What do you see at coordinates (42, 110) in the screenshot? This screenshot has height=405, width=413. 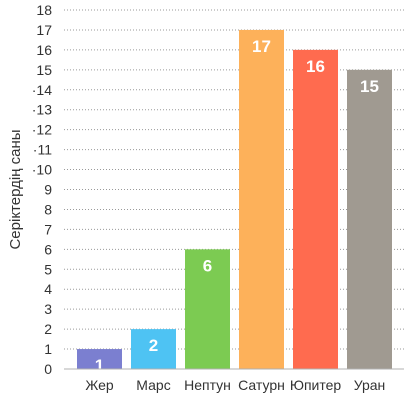 I see `y-tick-label: ·13` at bounding box center [42, 110].